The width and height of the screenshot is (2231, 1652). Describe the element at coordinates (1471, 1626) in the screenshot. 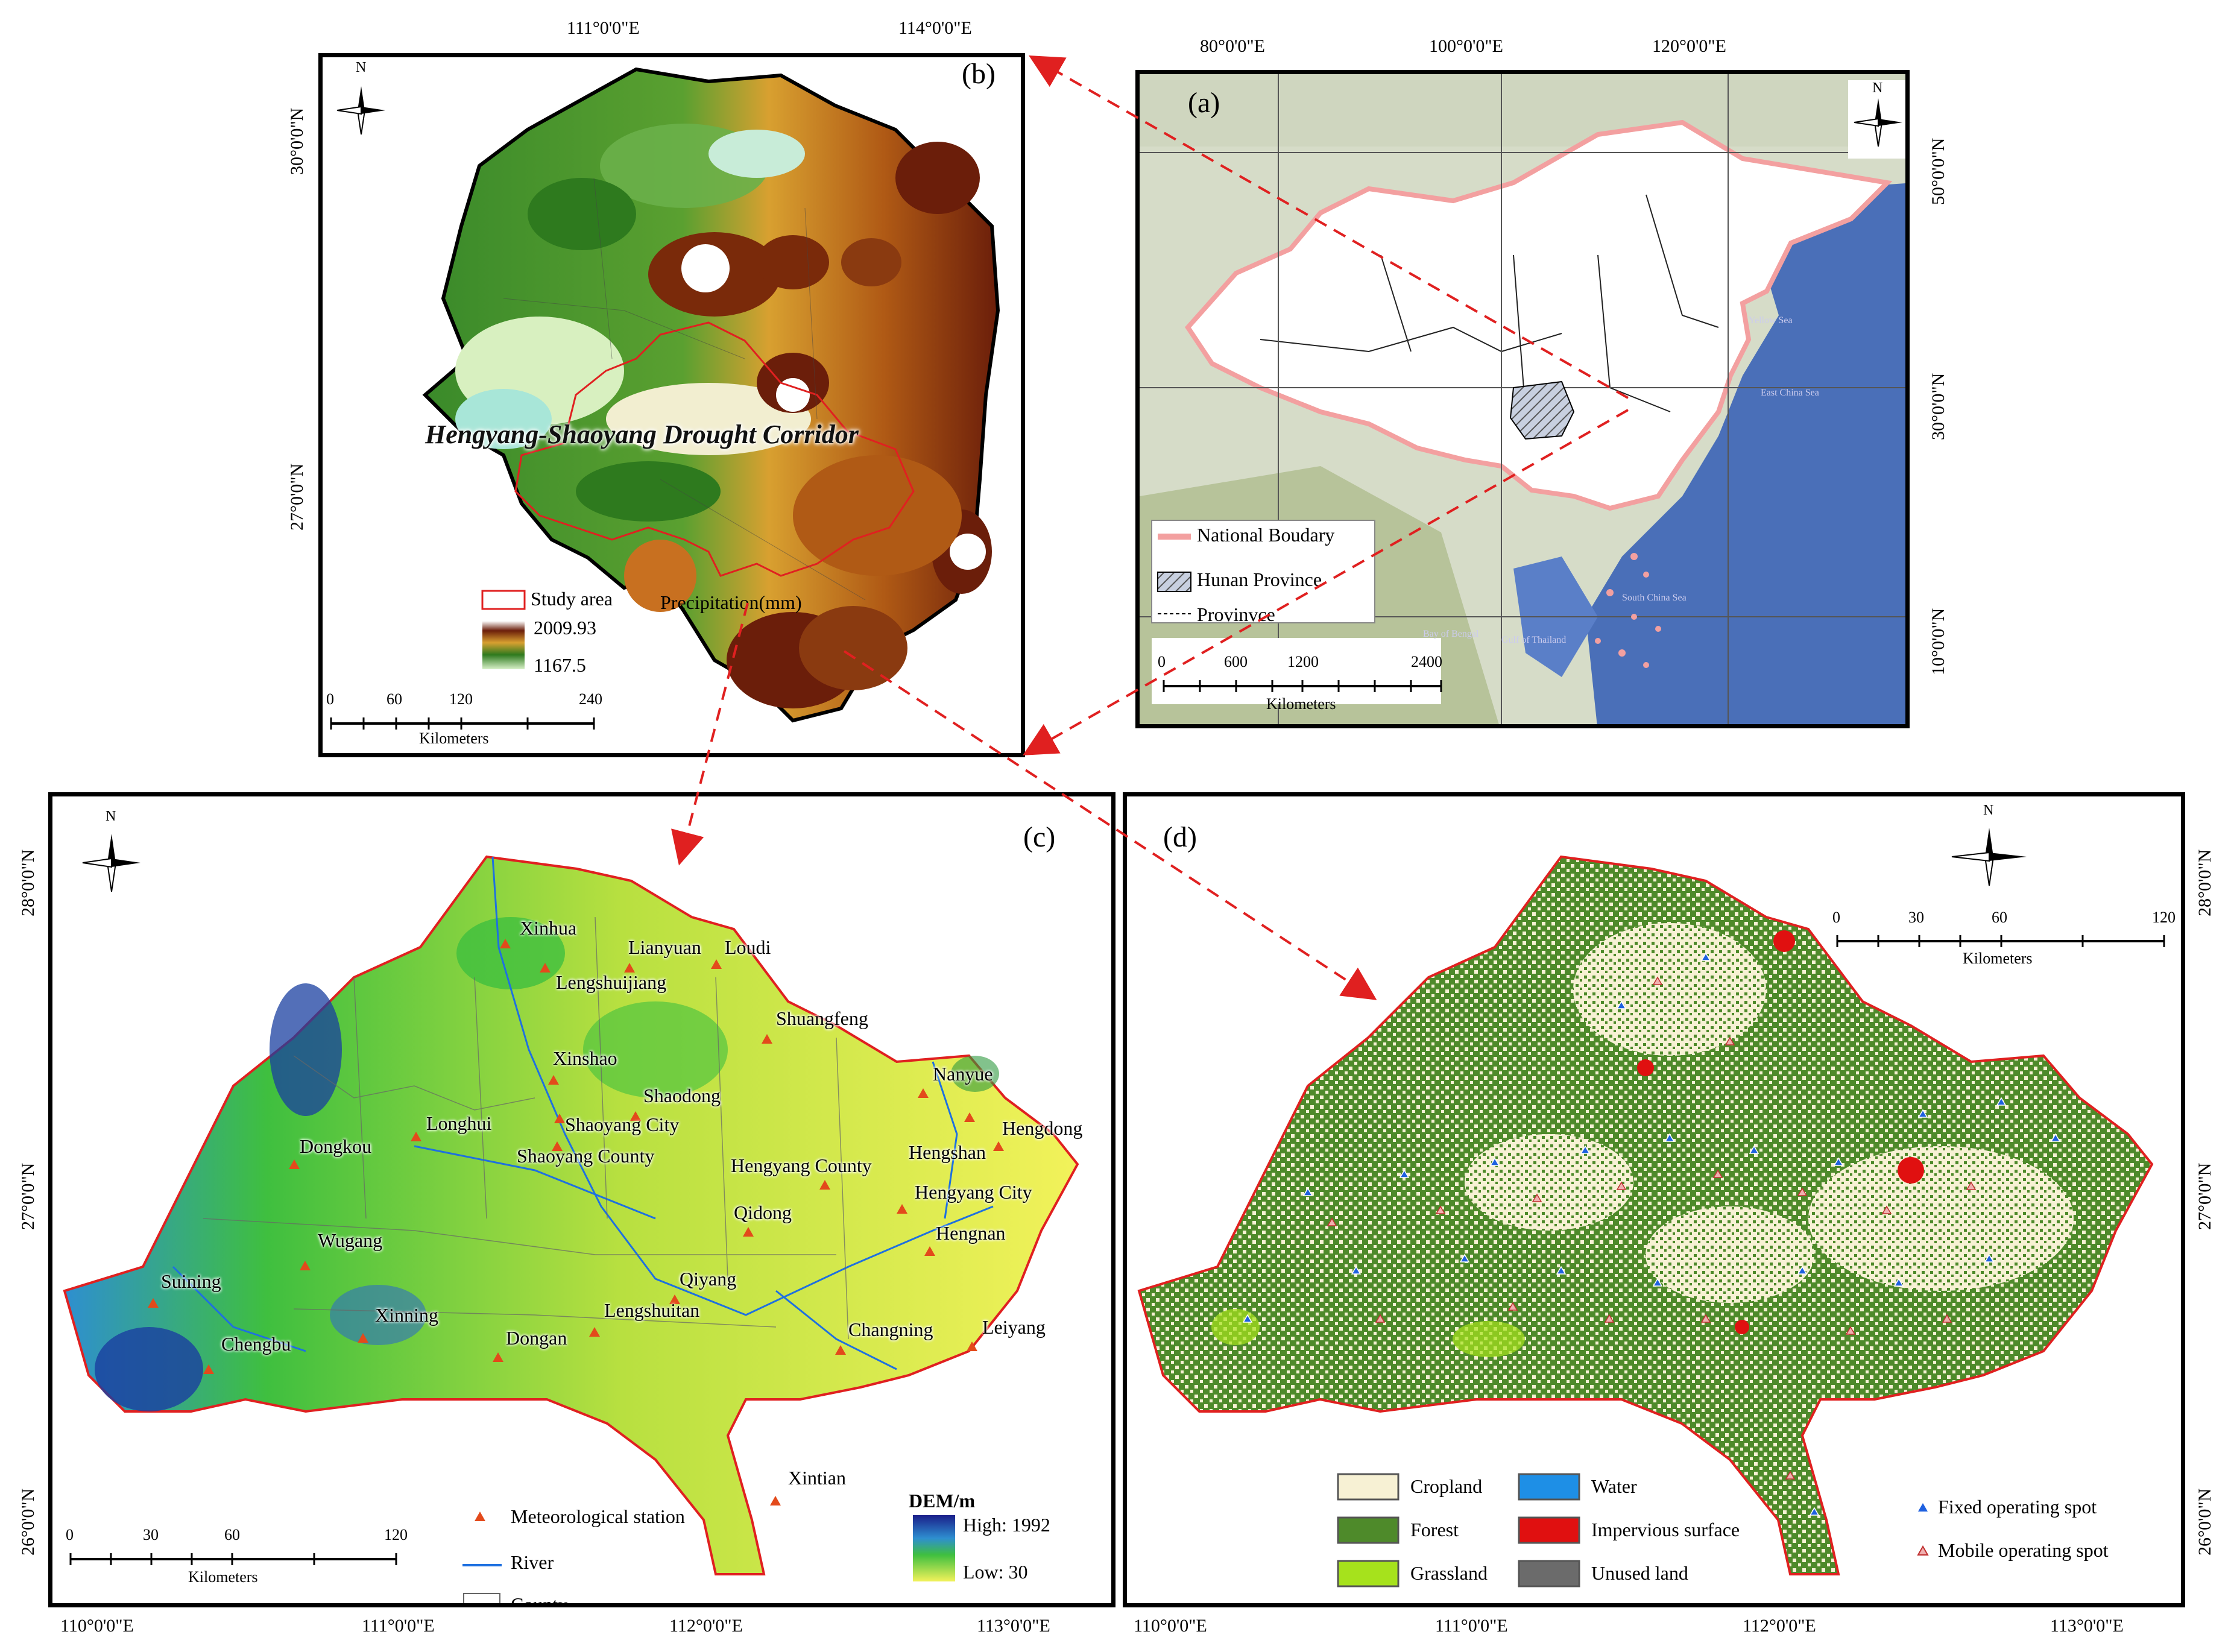

I see `d-lon-111: 111°0'0"E` at that location.